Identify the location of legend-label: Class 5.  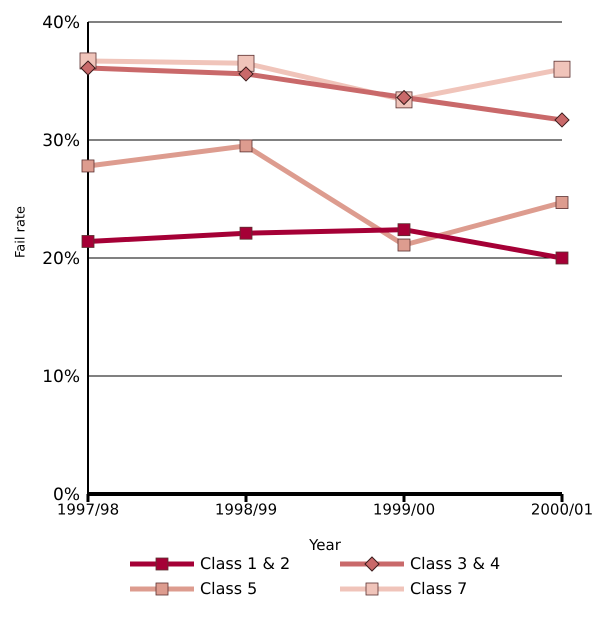
(229, 588).